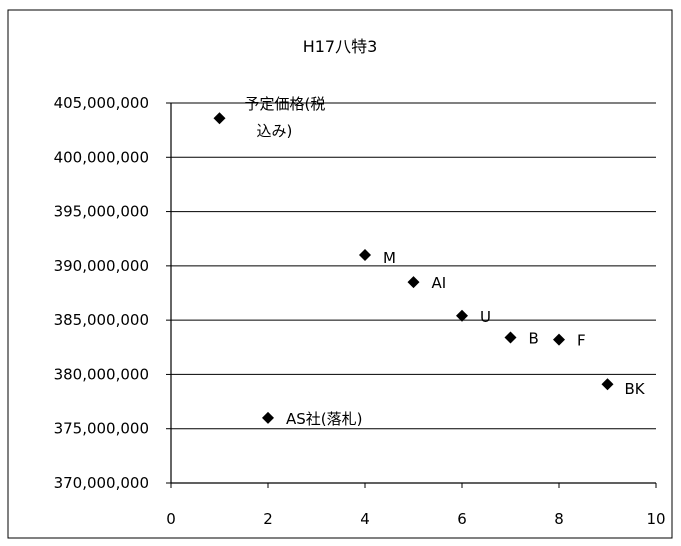 This screenshot has height=546, width=681. What do you see at coordinates (365, 519) in the screenshot?
I see `x-tick-label-2: 4` at bounding box center [365, 519].